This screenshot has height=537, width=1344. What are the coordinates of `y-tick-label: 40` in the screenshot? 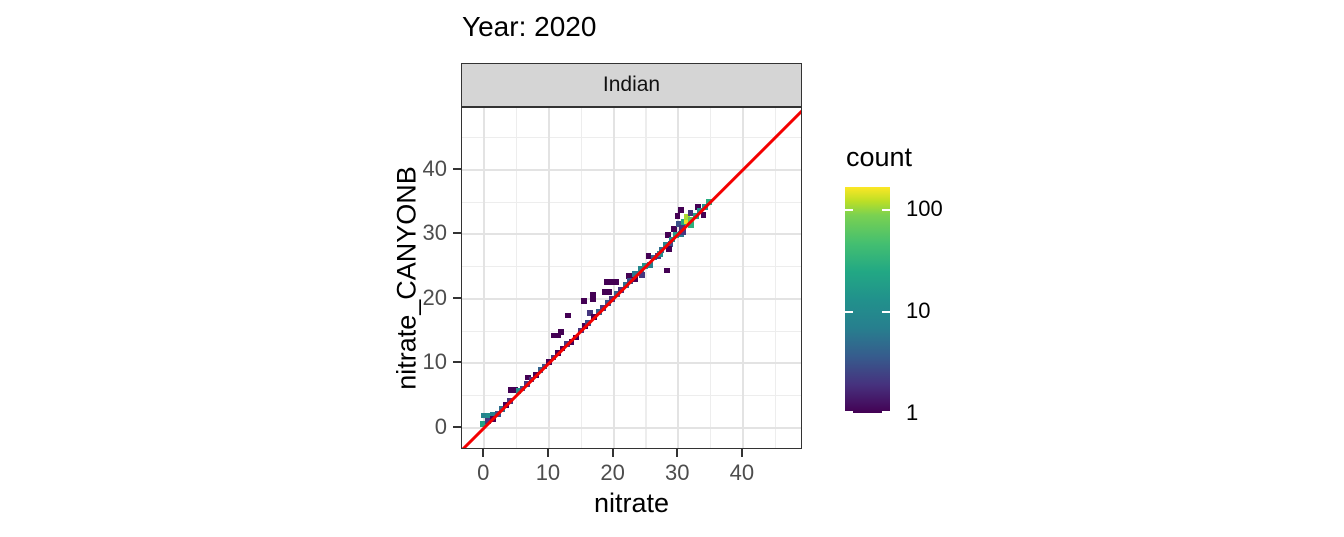 It's located at (434, 168).